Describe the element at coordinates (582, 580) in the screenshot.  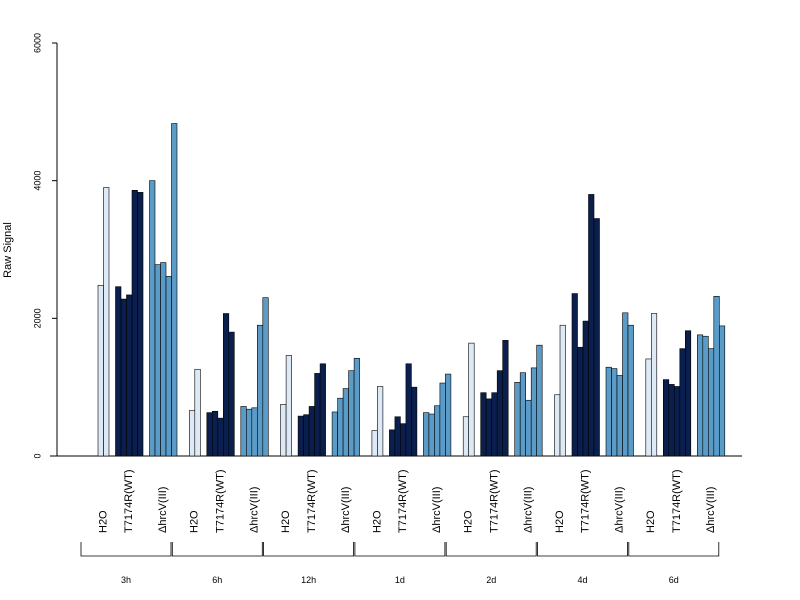
I see `time-label: 4d` at that location.